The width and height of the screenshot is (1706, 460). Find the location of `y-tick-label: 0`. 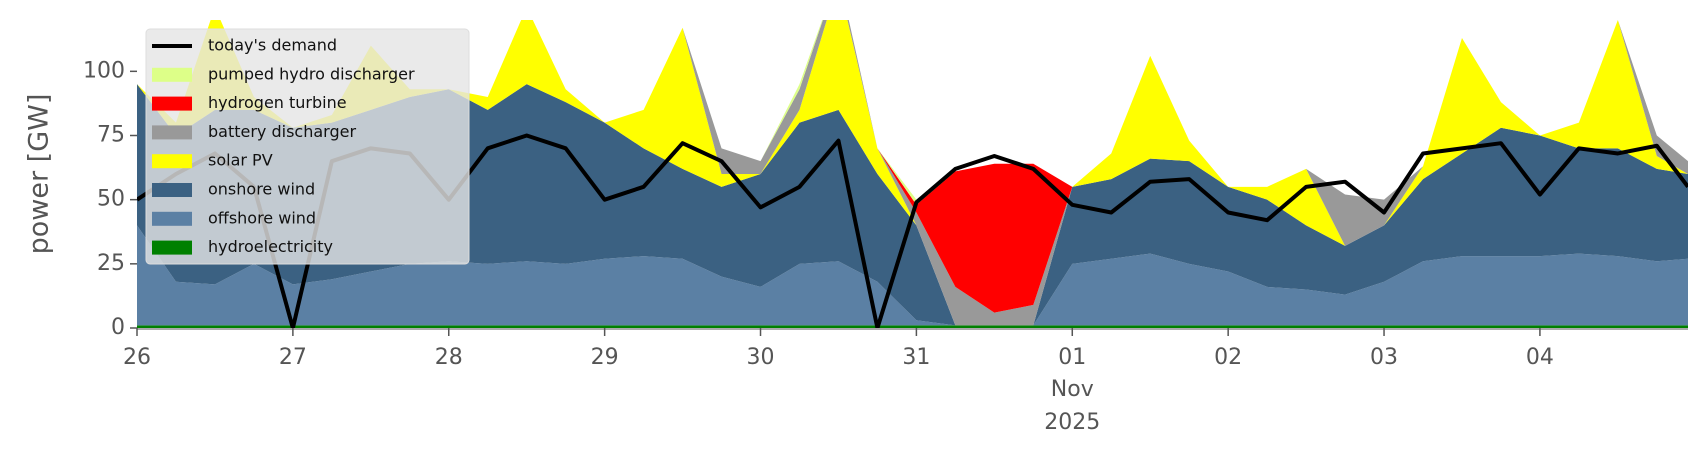

y-tick-label: 0 is located at coordinates (118, 327).